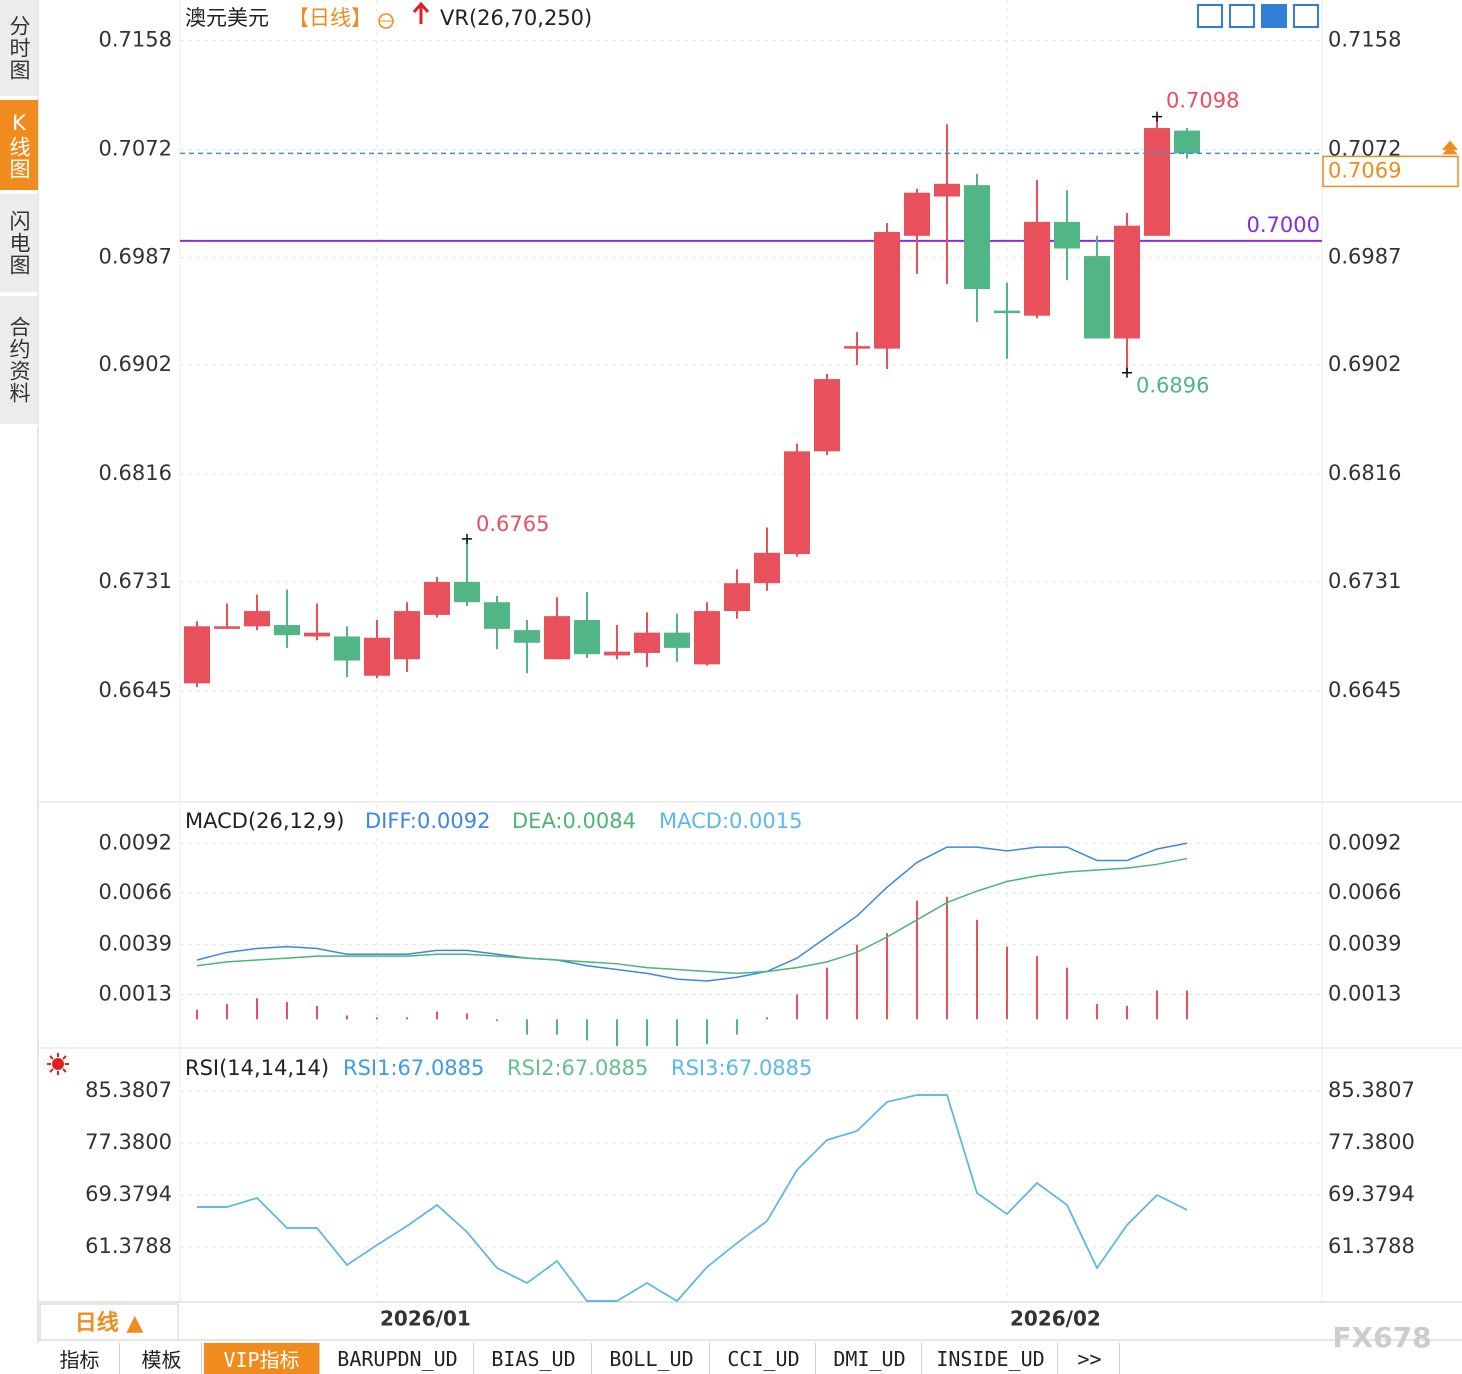 This screenshot has width=1462, height=1374. Describe the element at coordinates (1364, 256) in the screenshot. I see `y-tick-label-right: 0.6987` at that location.